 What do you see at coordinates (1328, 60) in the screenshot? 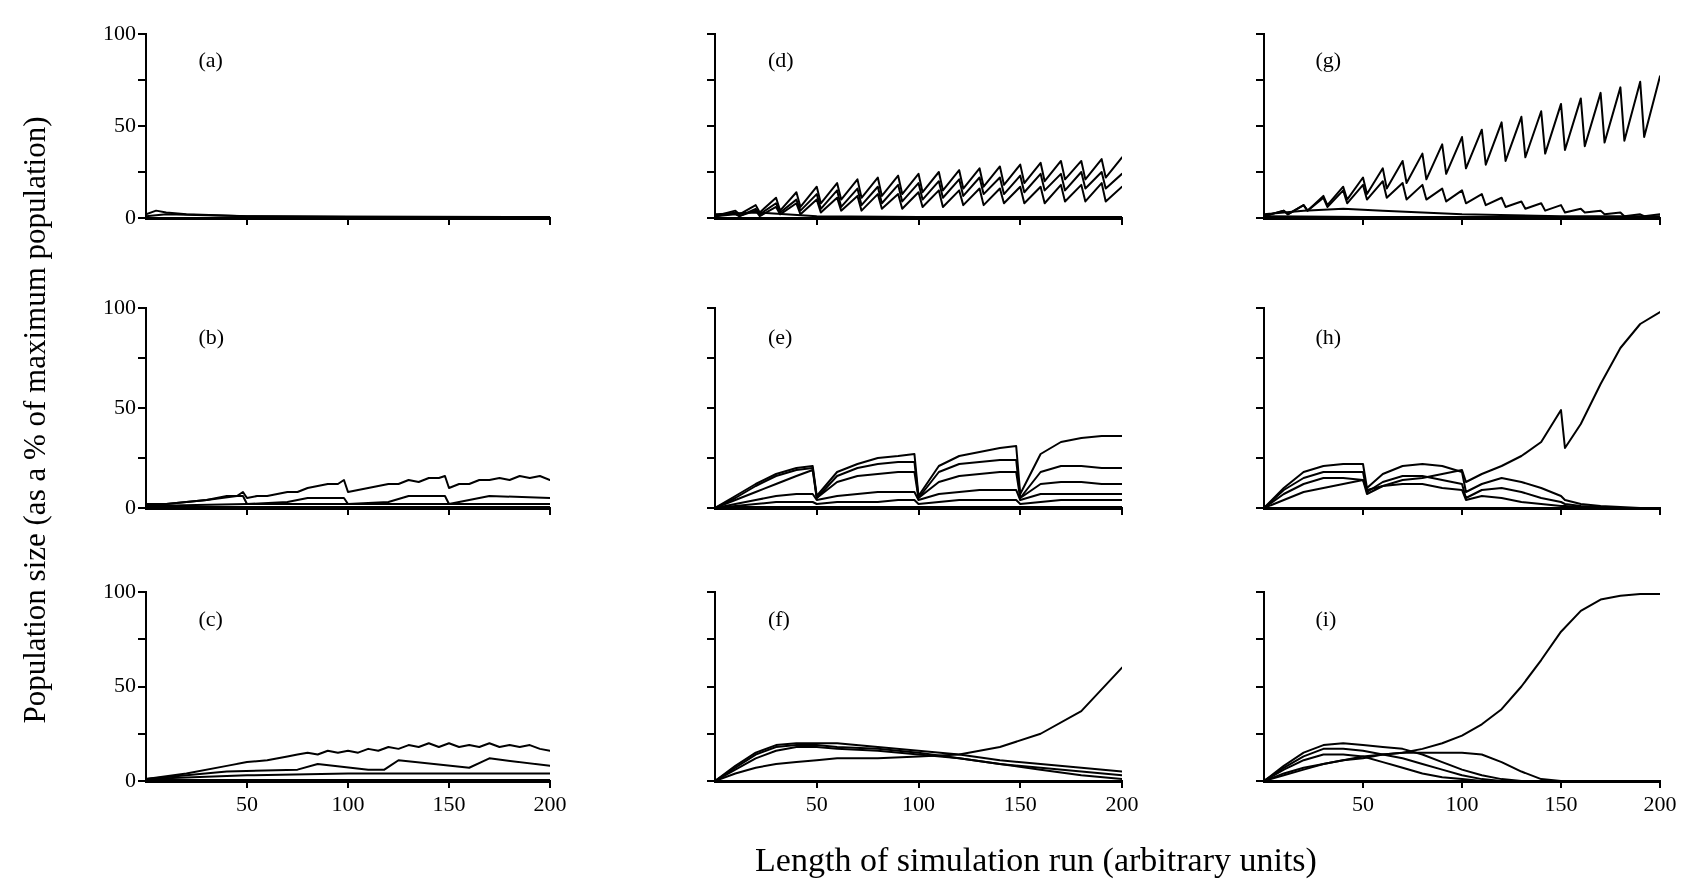
I see `text: (g)` at bounding box center [1328, 60].